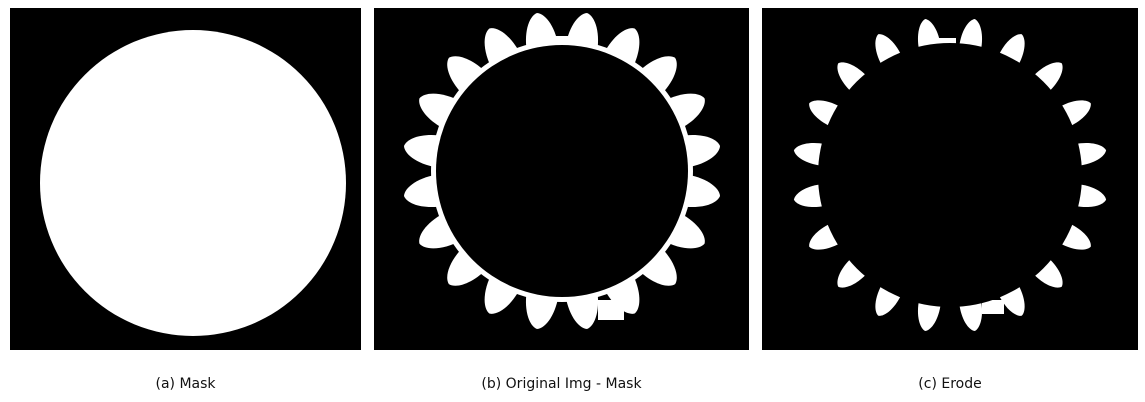 This screenshot has width=1145, height=402. Describe the element at coordinates (185, 384) in the screenshot. I see `caption-mask: (a) Mask` at that location.